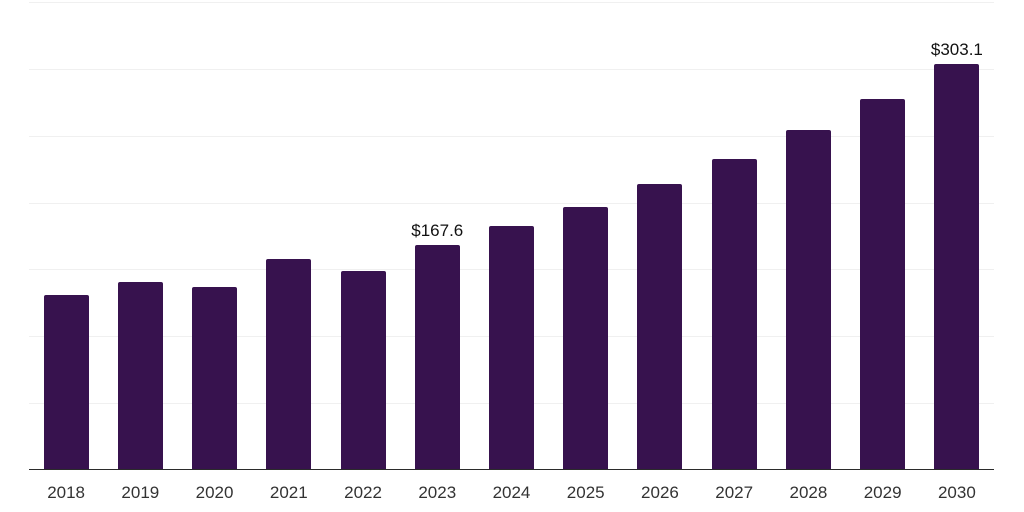 The width and height of the screenshot is (1024, 512). Describe the element at coordinates (437, 492) in the screenshot. I see `x-tick-2023: 2023` at that location.